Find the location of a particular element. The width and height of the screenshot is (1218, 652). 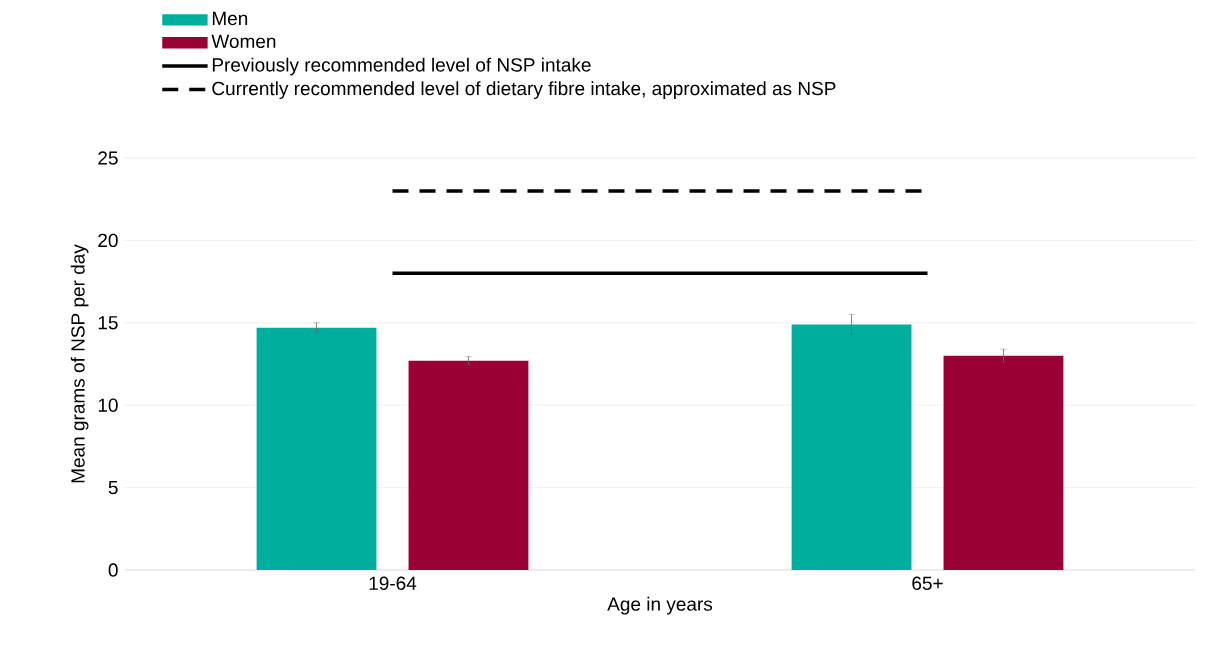

y-tick-label: 0 is located at coordinates (113, 570).